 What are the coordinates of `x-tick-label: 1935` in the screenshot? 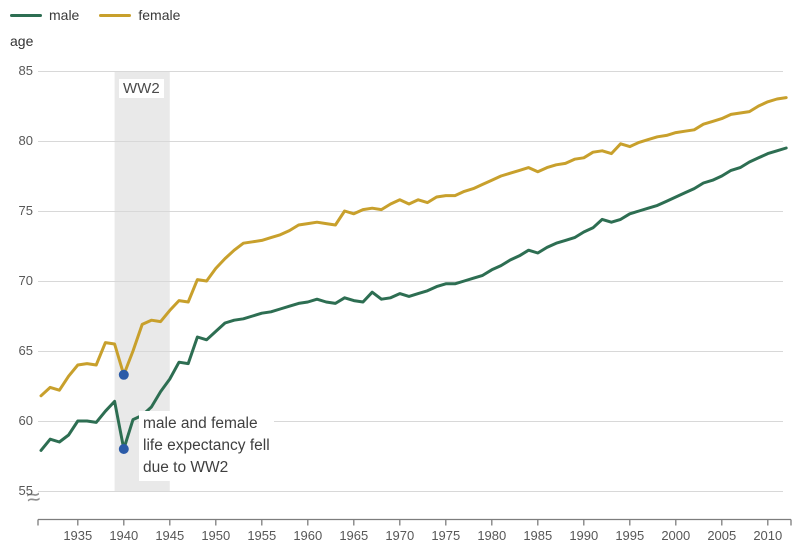 It's located at (78, 535).